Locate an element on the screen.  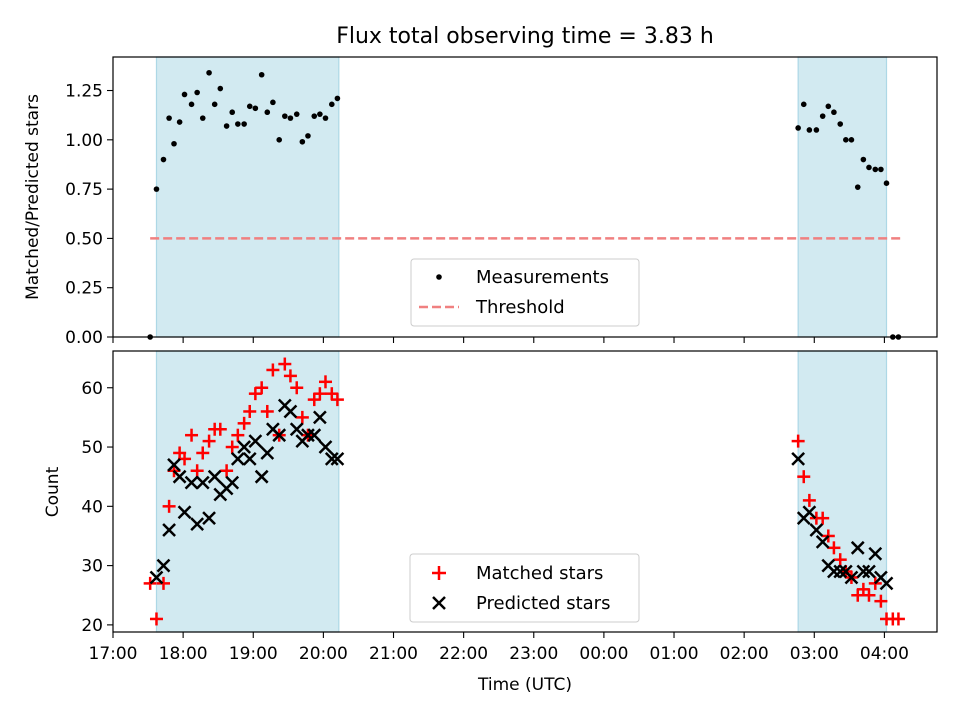
top-y-tick-label: 1.25 is located at coordinates (84, 92).